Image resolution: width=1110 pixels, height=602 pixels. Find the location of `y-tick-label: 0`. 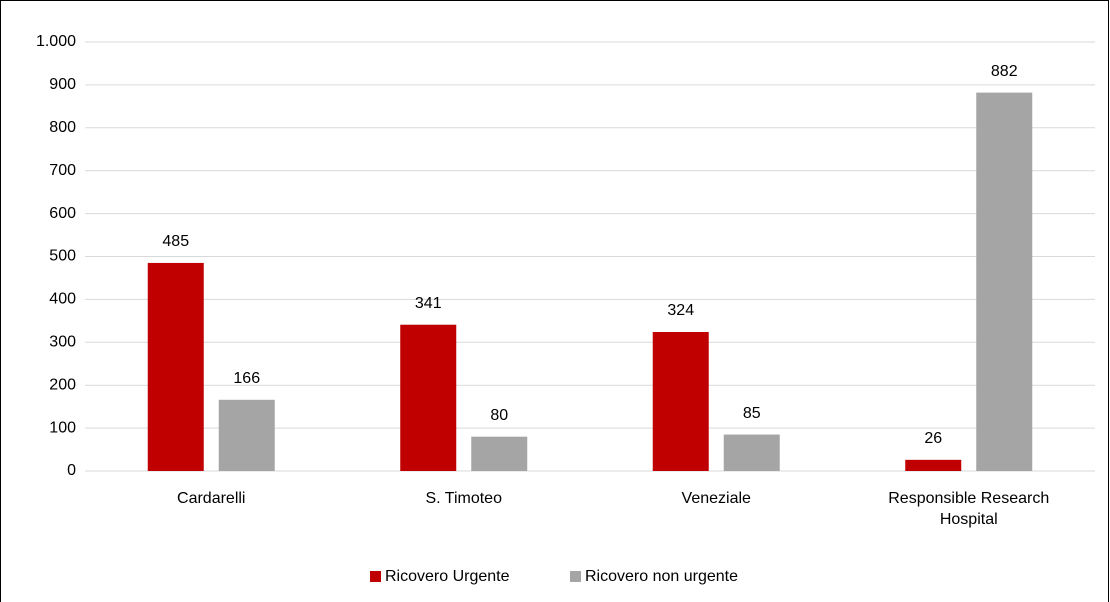

y-tick-label: 0 is located at coordinates (71, 470).